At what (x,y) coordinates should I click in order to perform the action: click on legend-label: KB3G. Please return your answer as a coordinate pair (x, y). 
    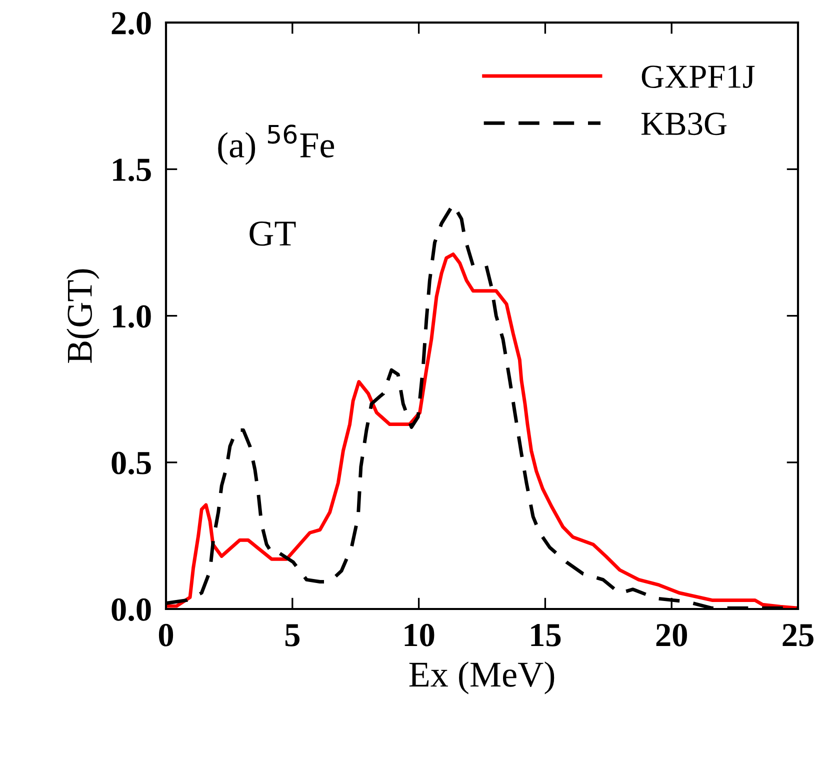
    Looking at the image, I should click on (684, 124).